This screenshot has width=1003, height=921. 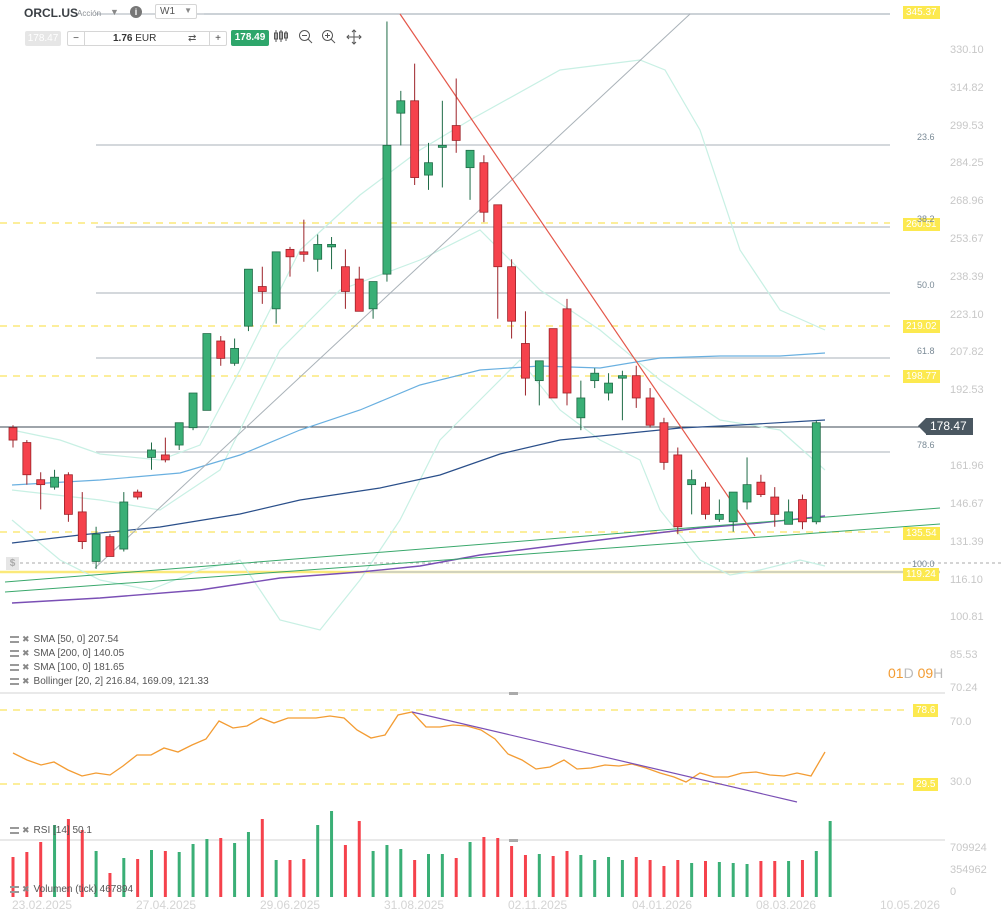 I want to click on price-label: 253.67, so click(x=967, y=239).